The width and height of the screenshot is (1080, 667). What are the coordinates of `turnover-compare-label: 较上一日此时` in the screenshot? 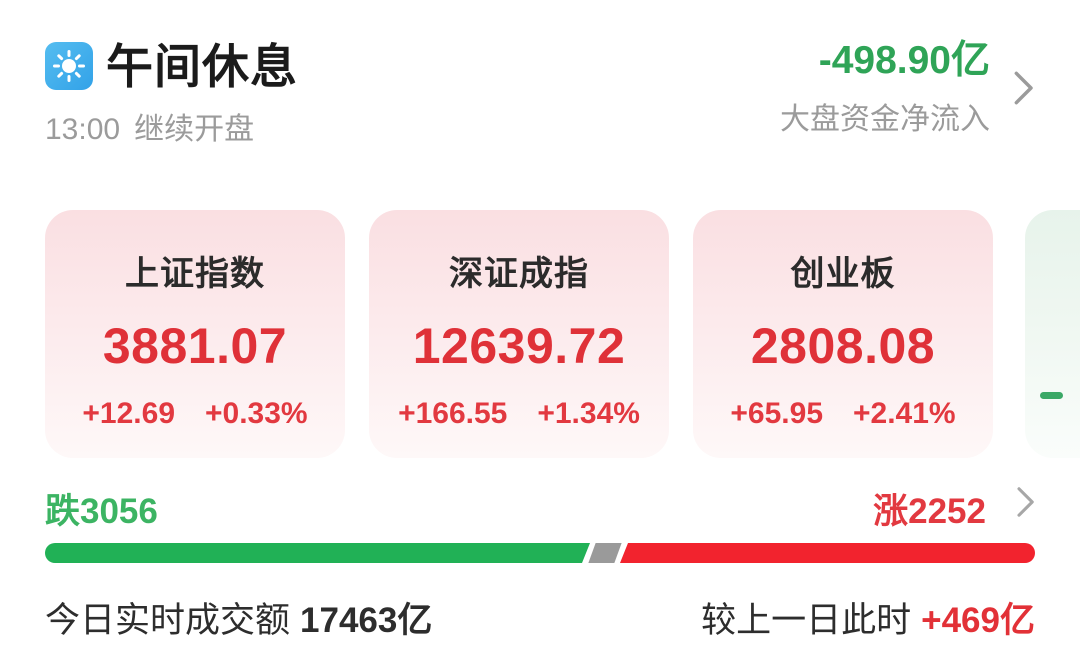 It's located at (806, 620).